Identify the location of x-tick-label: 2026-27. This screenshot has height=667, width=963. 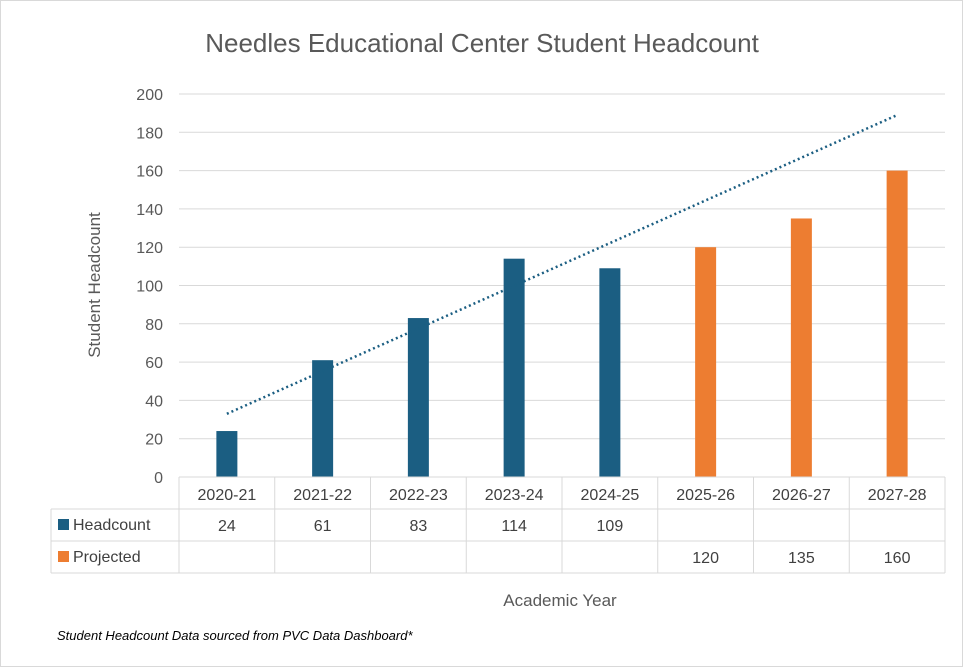
(801, 495).